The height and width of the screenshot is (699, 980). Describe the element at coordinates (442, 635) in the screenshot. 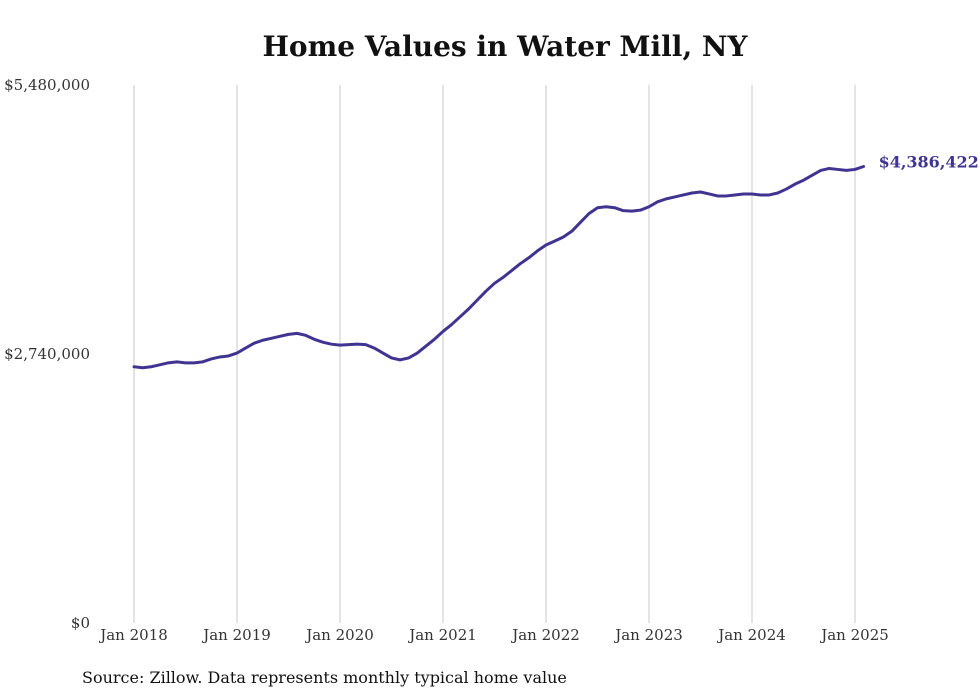

I see `x-tick-label: Jan 2021` at that location.